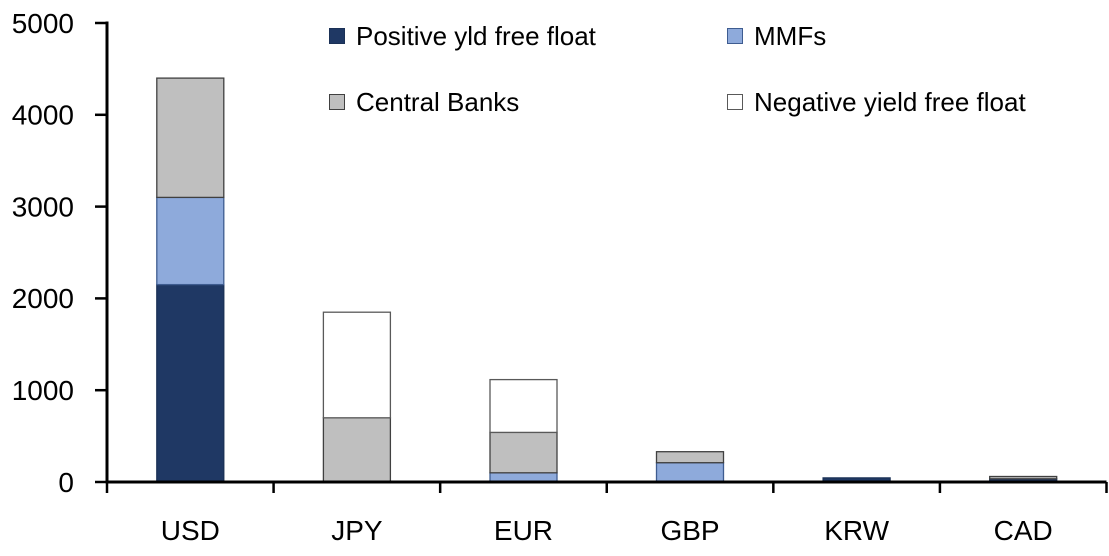 The height and width of the screenshot is (556, 1109). I want to click on bar-segment-eur-central-banks, so click(523, 452).